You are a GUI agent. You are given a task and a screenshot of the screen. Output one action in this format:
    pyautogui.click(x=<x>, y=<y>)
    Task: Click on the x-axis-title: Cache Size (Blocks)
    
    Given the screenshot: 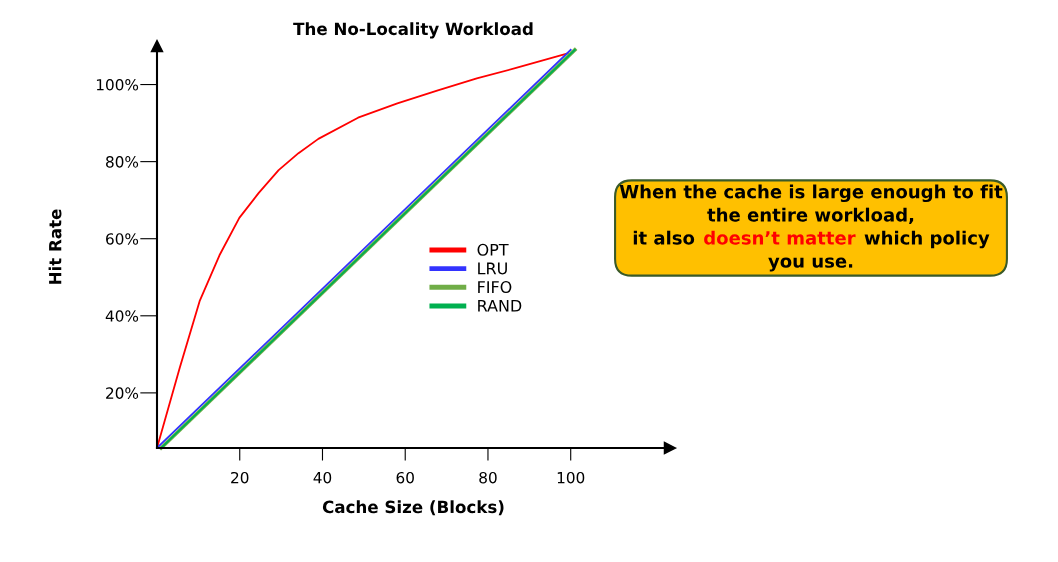 What is the action you would take?
    pyautogui.click(x=413, y=508)
    